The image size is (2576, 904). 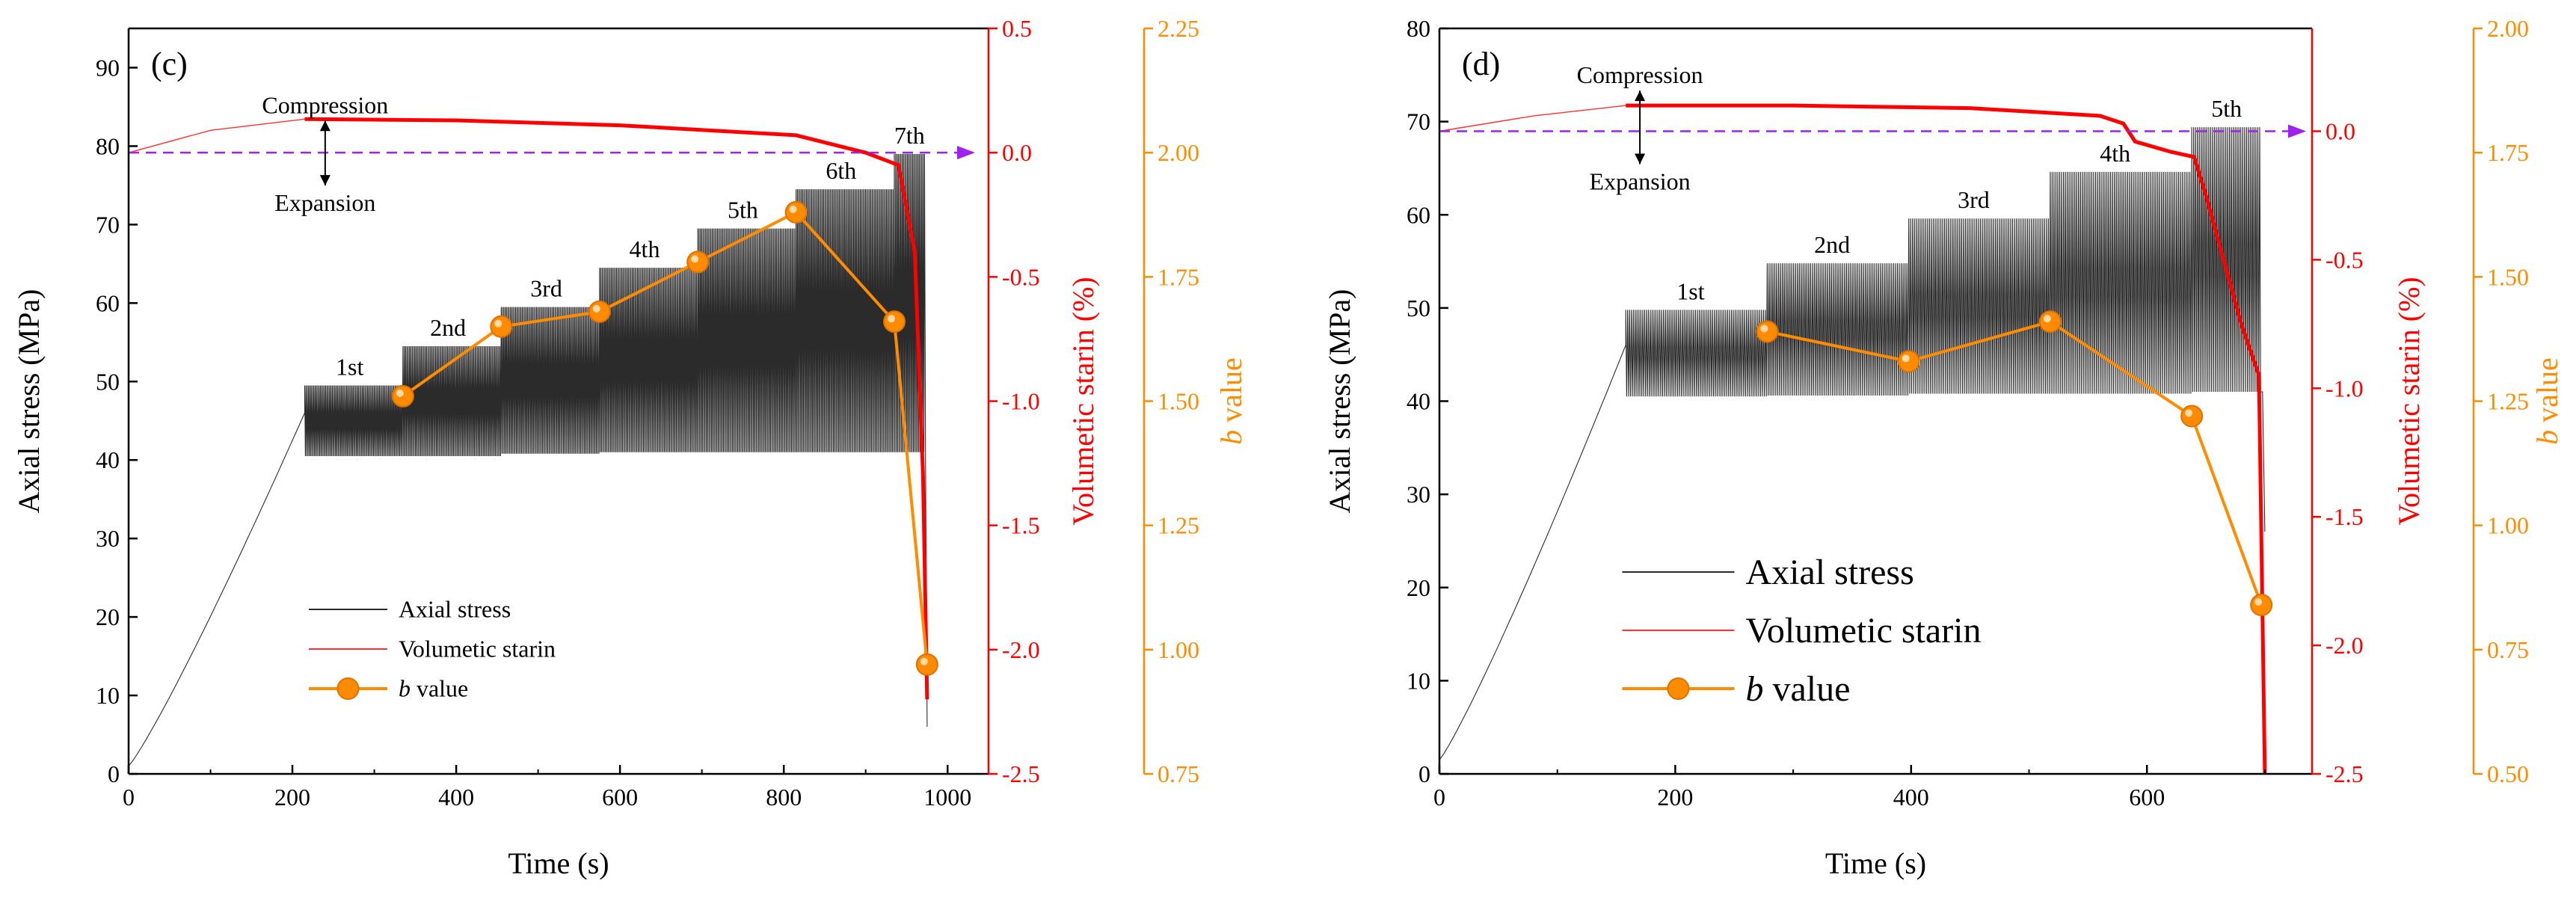 I want to click on x-axis-label: Time (s), so click(x=1875, y=863).